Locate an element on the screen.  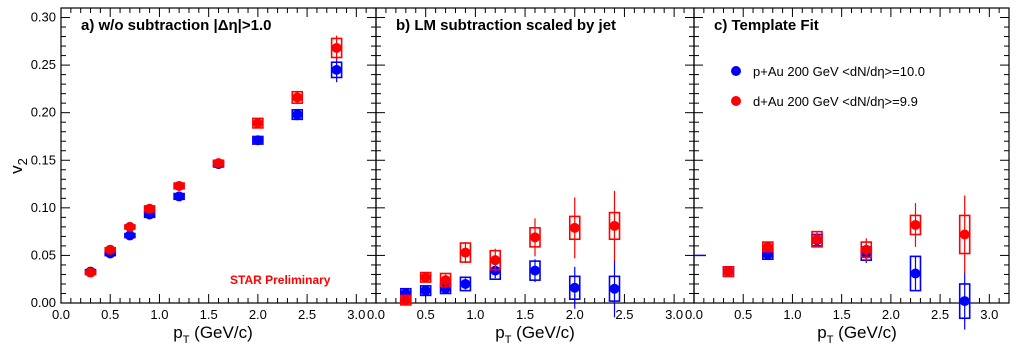
legend-label-dau: d+Au 200 GeV <dN/dη>=9.9 is located at coordinates (835, 101).